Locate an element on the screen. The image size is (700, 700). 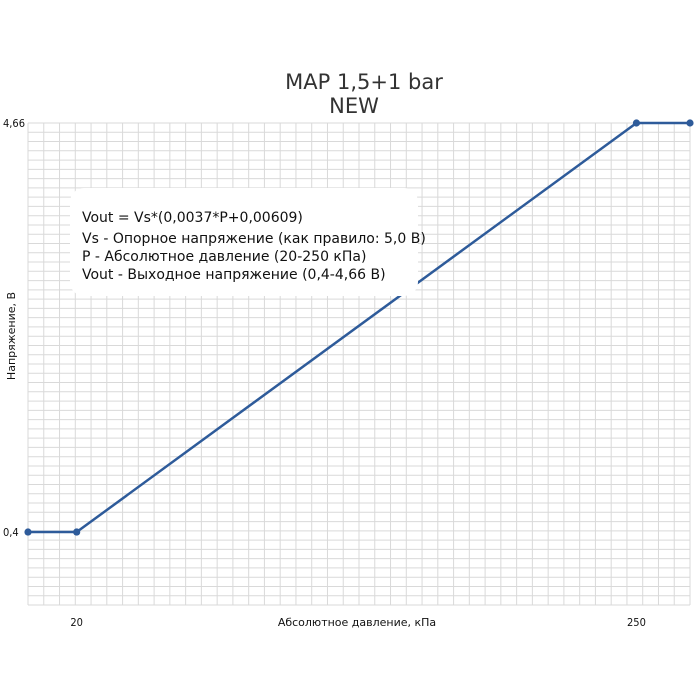
chart-title-line-2: NEW is located at coordinates (354, 106).